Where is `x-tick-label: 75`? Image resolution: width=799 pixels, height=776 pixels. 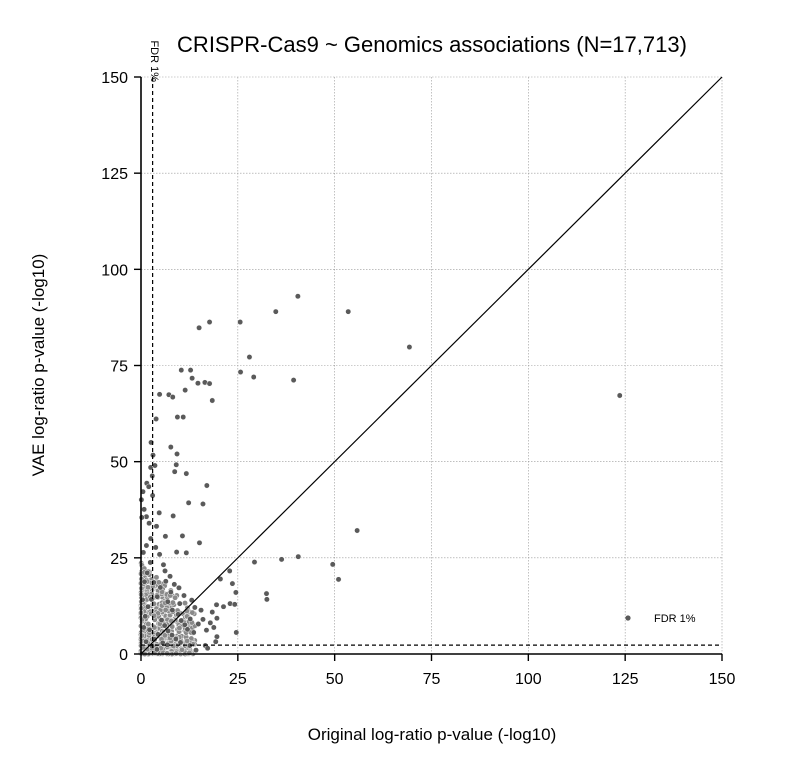
x-tick-label: 75 is located at coordinates (432, 679).